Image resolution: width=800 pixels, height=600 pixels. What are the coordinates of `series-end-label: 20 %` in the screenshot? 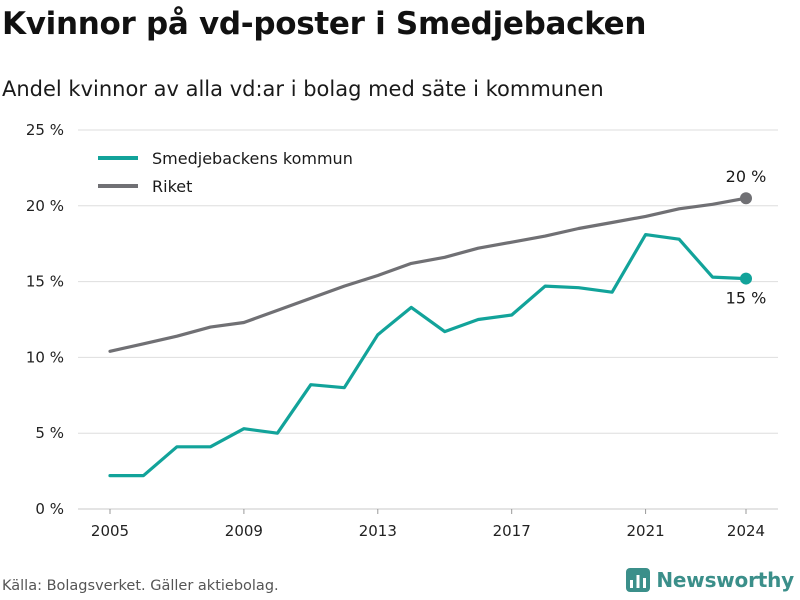 It's located at (746, 176).